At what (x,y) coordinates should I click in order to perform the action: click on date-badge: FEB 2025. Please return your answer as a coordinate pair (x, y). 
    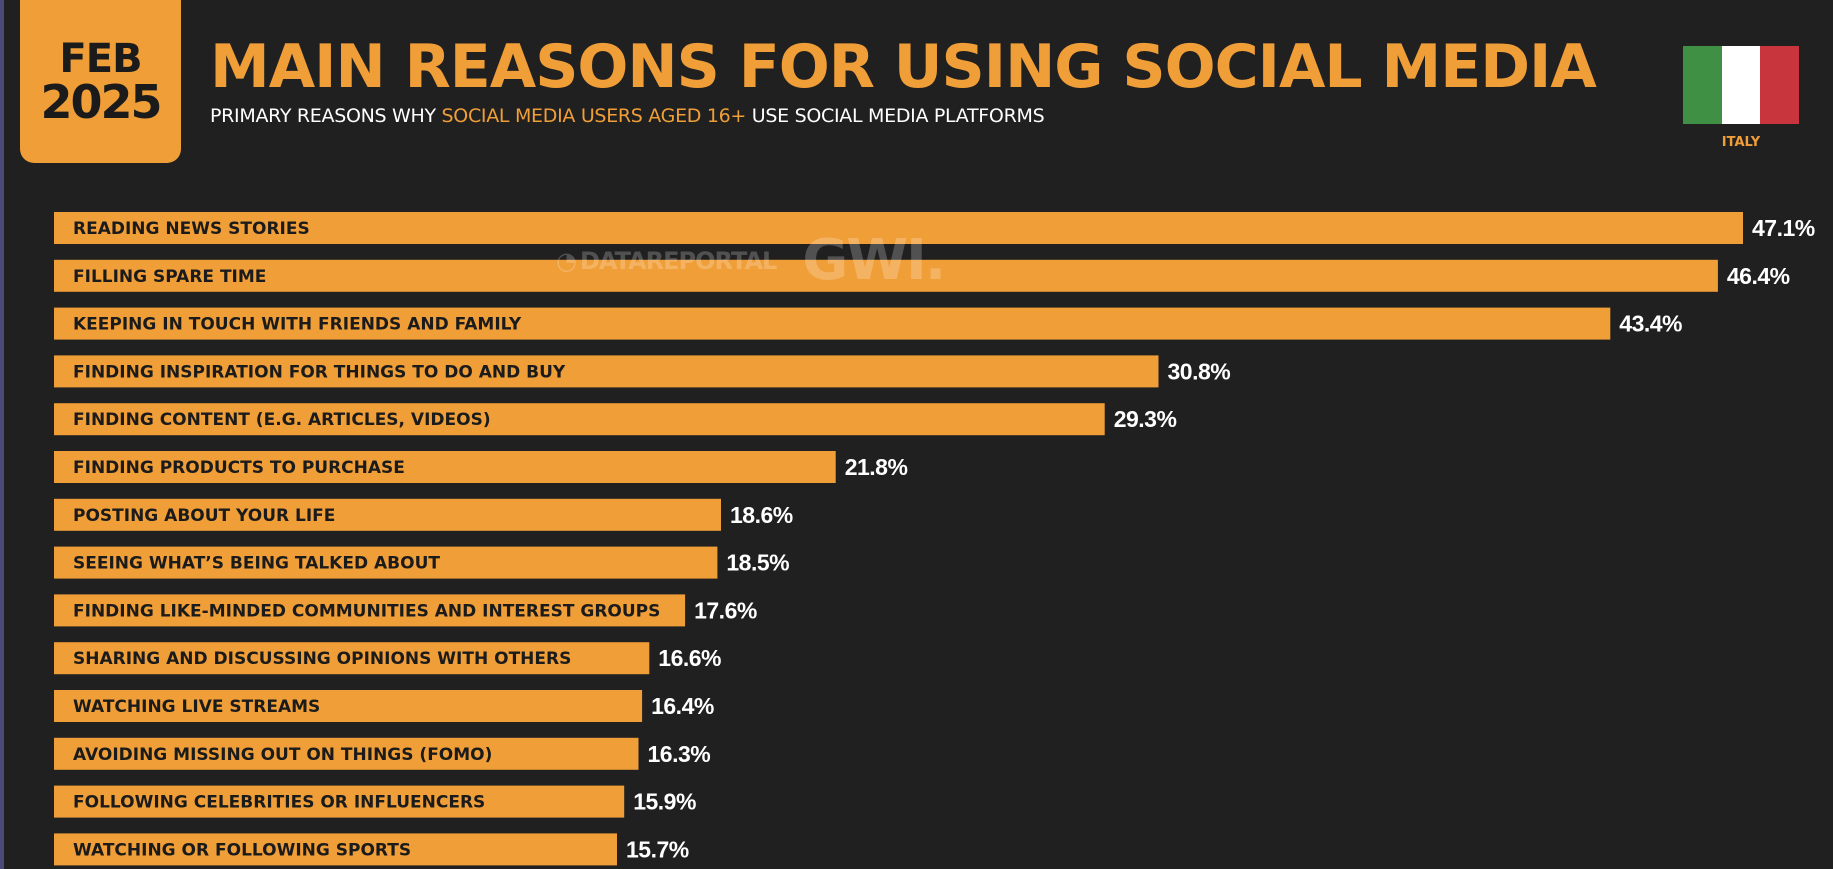
    Looking at the image, I should click on (100, 81).